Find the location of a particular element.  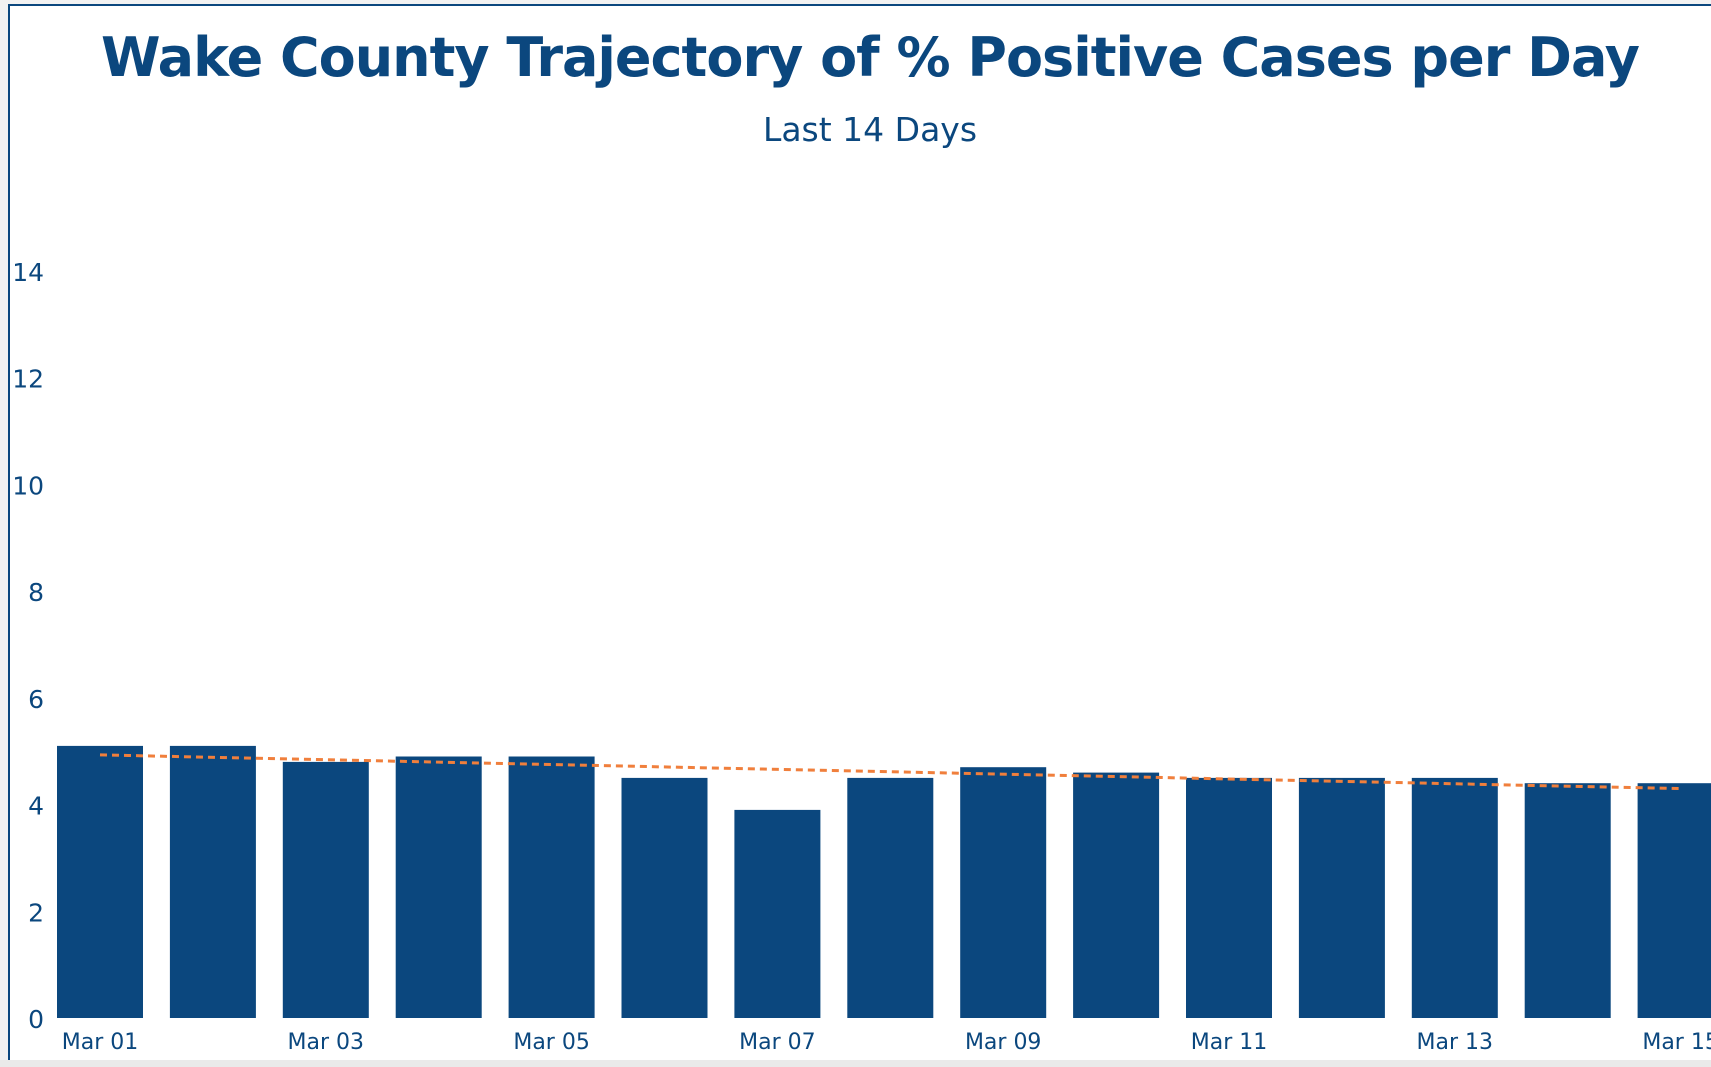

bottom-strip is located at coordinates (855, 1063).